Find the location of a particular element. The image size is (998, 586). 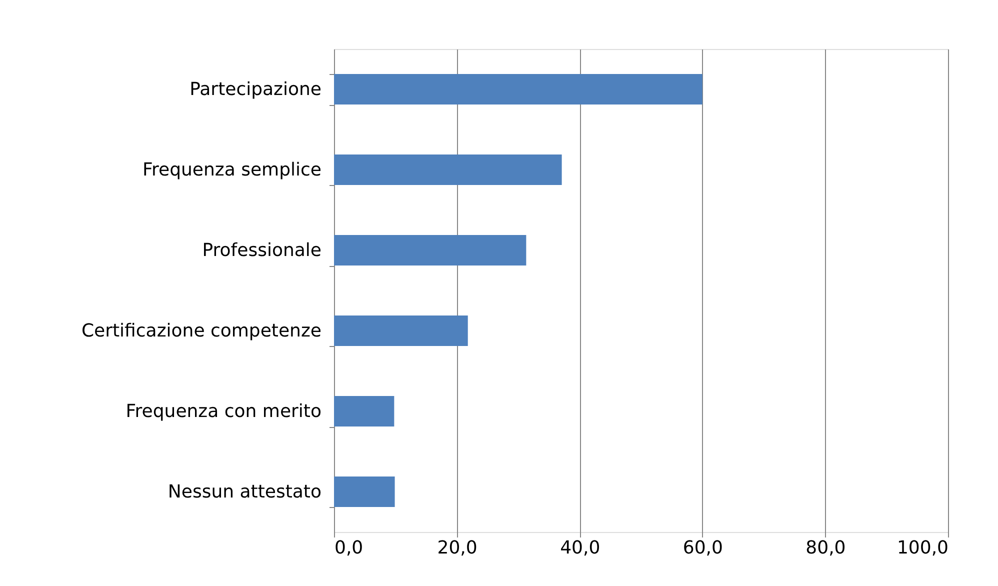

x-tick-label: 80,0 is located at coordinates (826, 548).